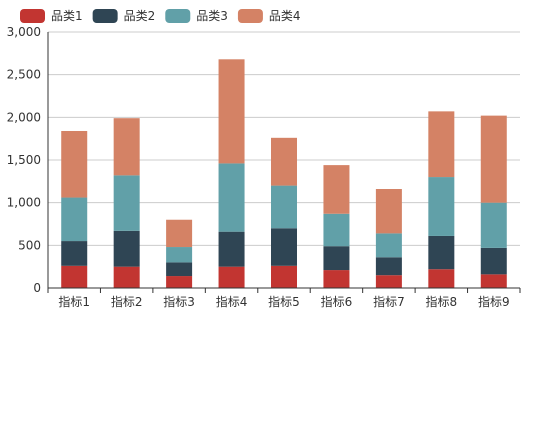 Image resolution: width=550 pixels, height=424 pixels. I want to click on y-tick-label: 2,000, so click(24, 117).